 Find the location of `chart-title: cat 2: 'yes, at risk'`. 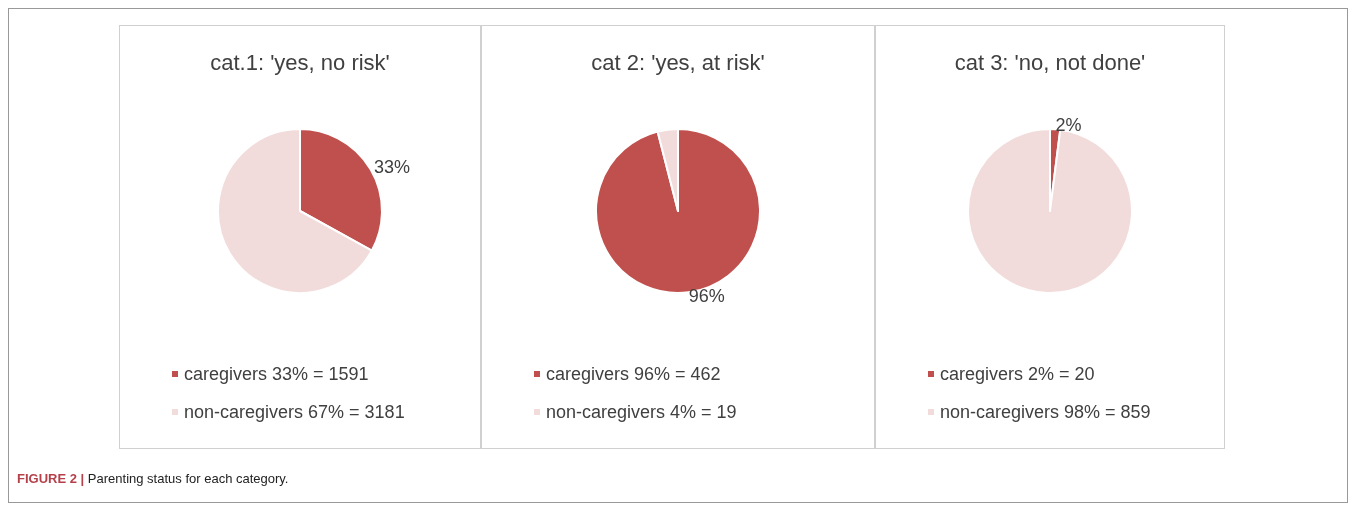

chart-title: cat 2: 'yes, at risk' is located at coordinates (678, 62).